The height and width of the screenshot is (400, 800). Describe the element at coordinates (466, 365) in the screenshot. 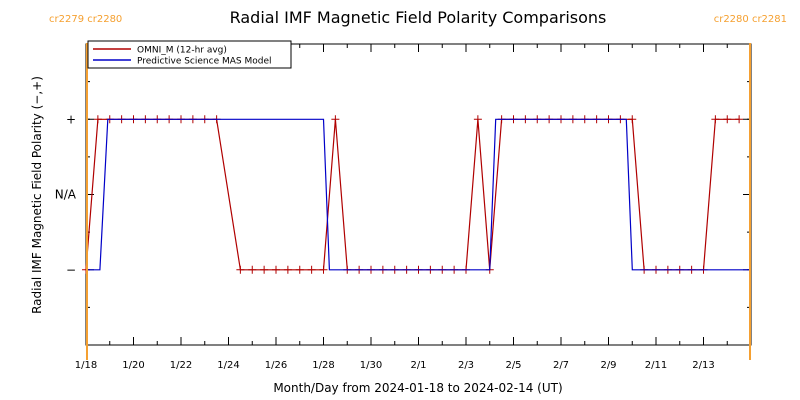

I see `x-tick-label: 2/3` at that location.